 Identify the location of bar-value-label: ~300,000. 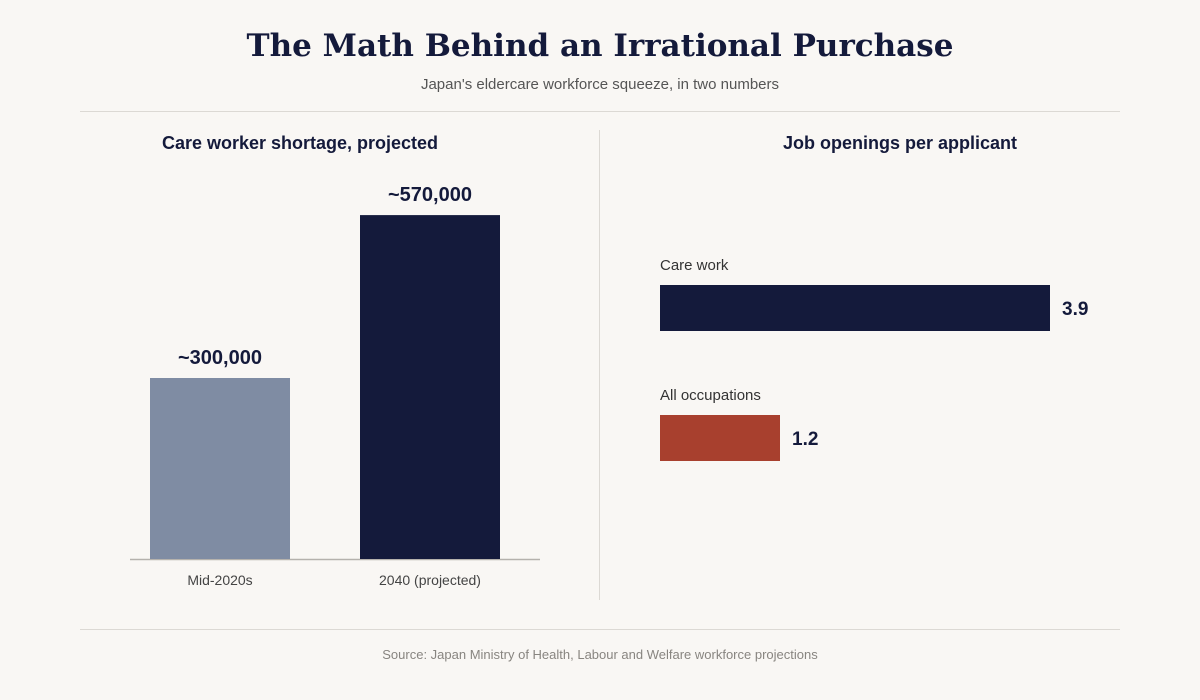
(220, 358).